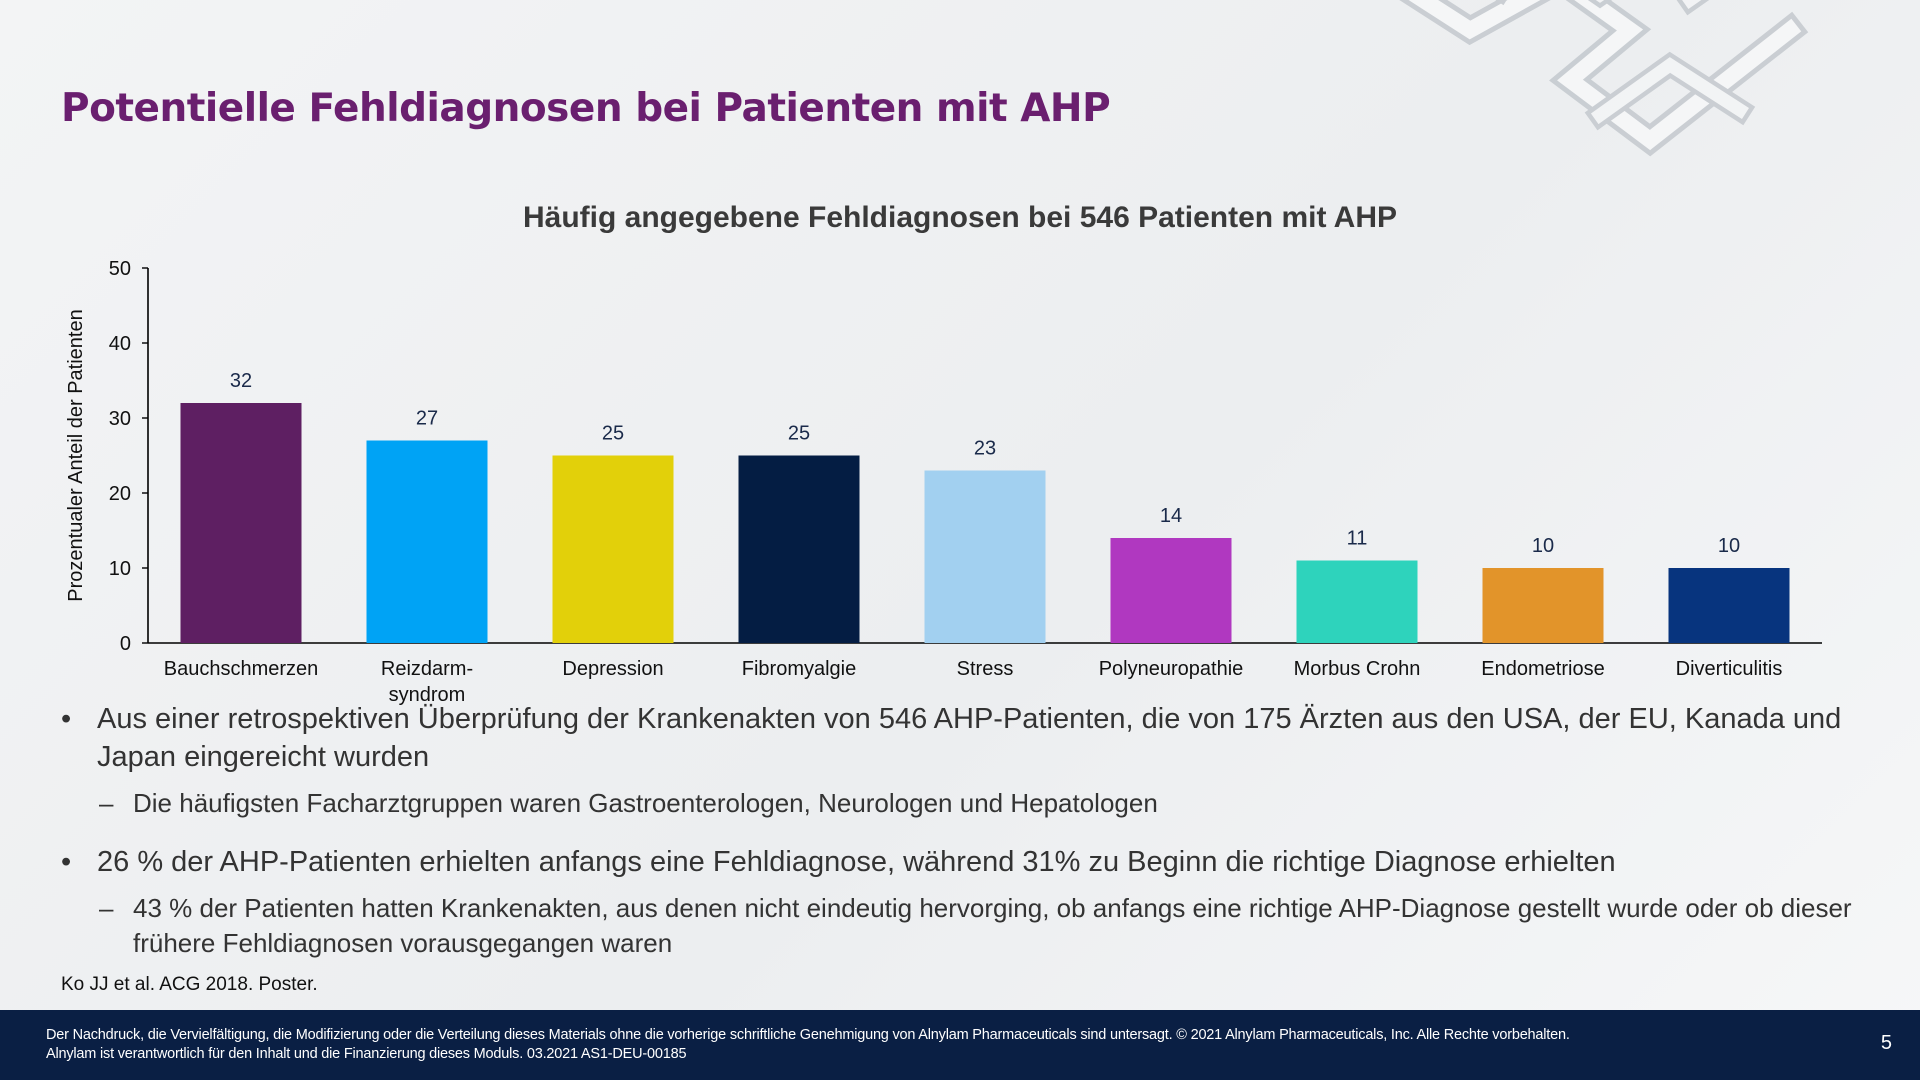 The image size is (1920, 1080). Describe the element at coordinates (1171, 516) in the screenshot. I see `data-label: 14` at that location.